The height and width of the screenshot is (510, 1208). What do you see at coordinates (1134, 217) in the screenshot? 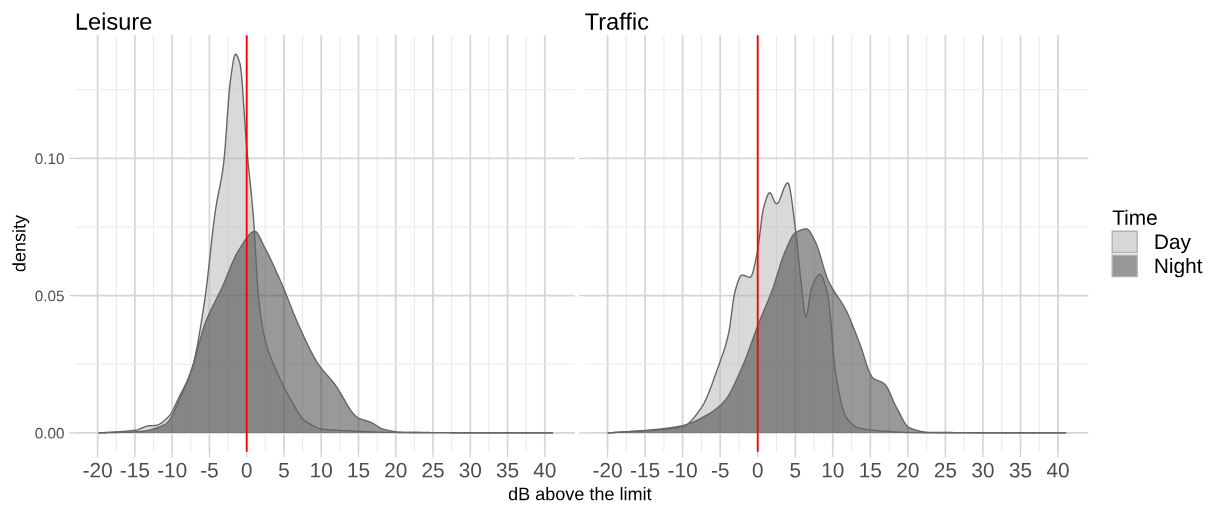
I see `legend-title: Time` at bounding box center [1134, 217].